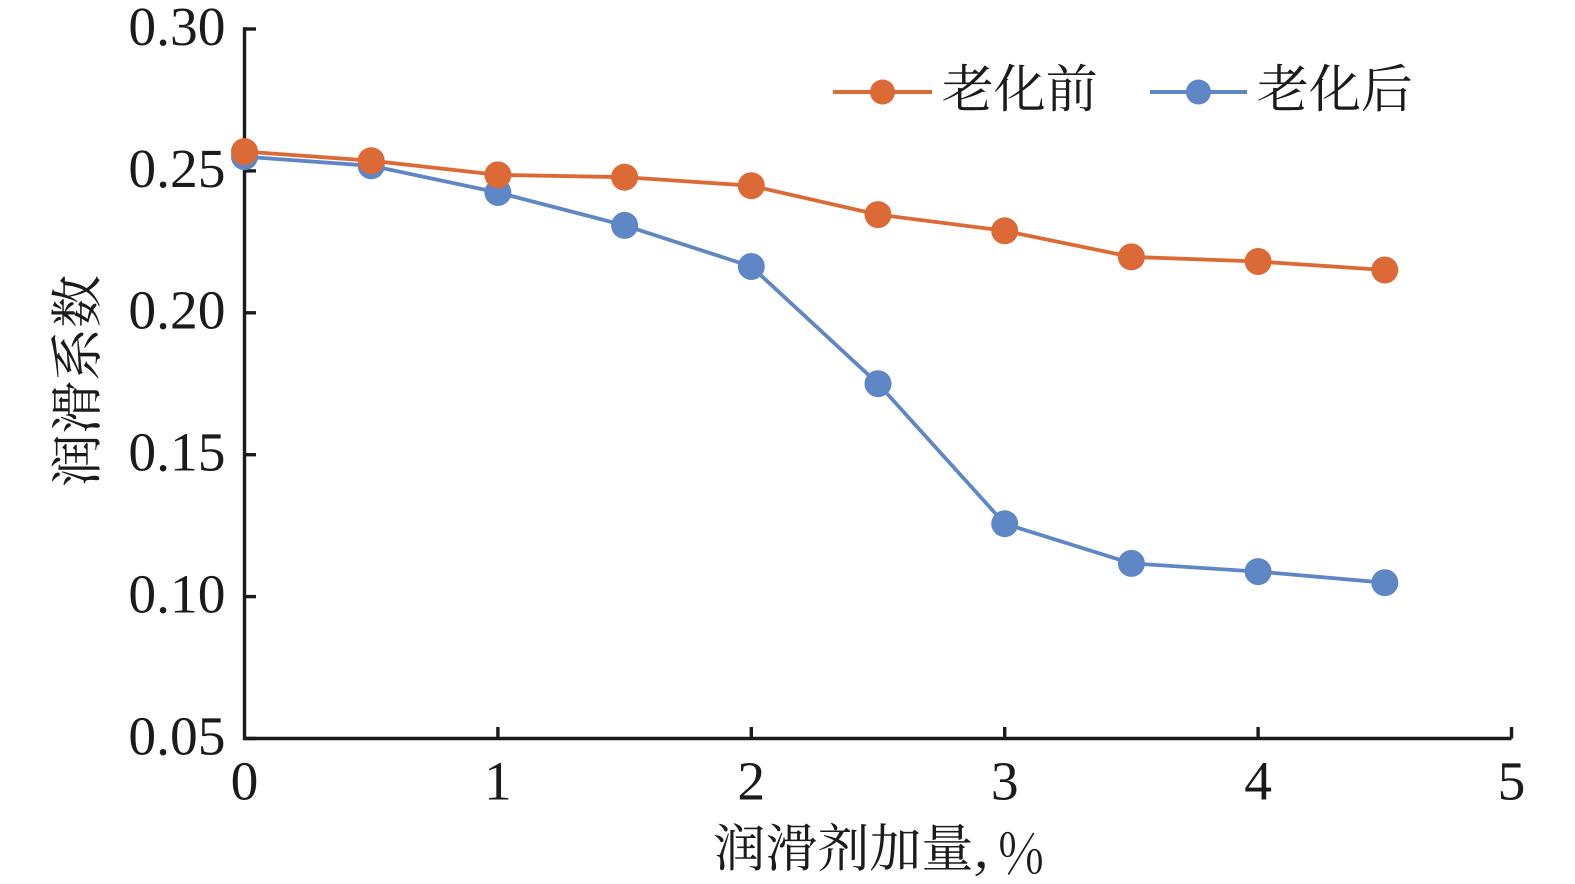 The image size is (1575, 884). What do you see at coordinates (245, 782) in the screenshot?
I see `svg-text: 0` at bounding box center [245, 782].